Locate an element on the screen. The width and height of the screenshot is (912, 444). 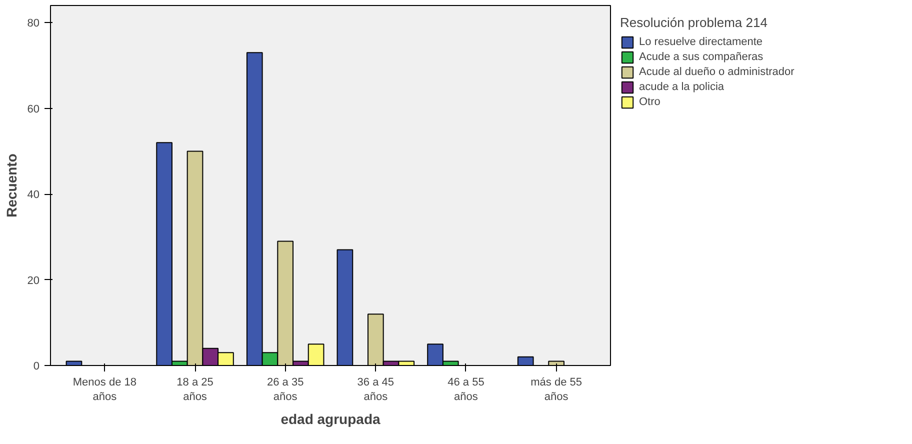
x-tick-label: 46 a 55 años is located at coordinates (466, 389).